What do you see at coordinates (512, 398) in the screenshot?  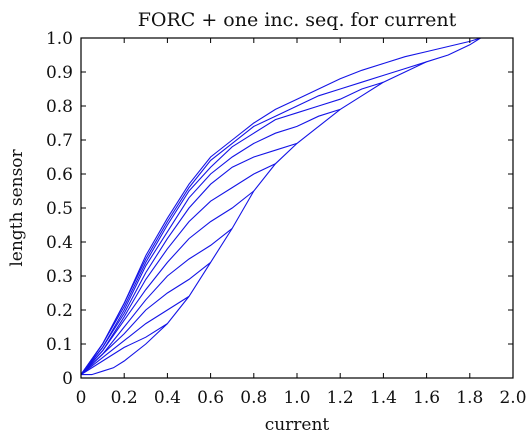 I see `x-tick-label: 2.0` at bounding box center [512, 398].